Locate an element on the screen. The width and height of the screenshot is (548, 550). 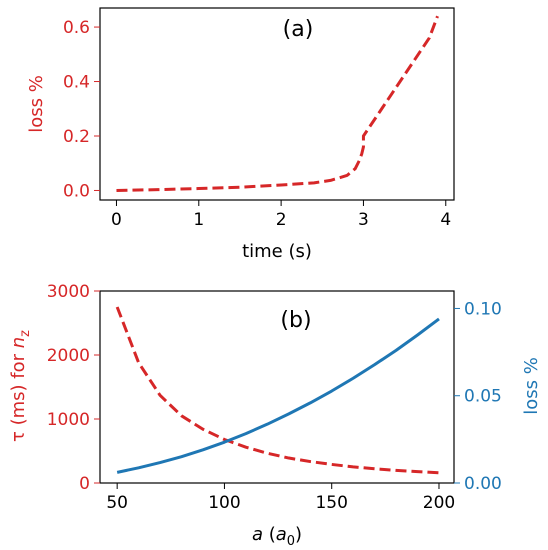
y-tick-label: 1000 is located at coordinates (68, 420).